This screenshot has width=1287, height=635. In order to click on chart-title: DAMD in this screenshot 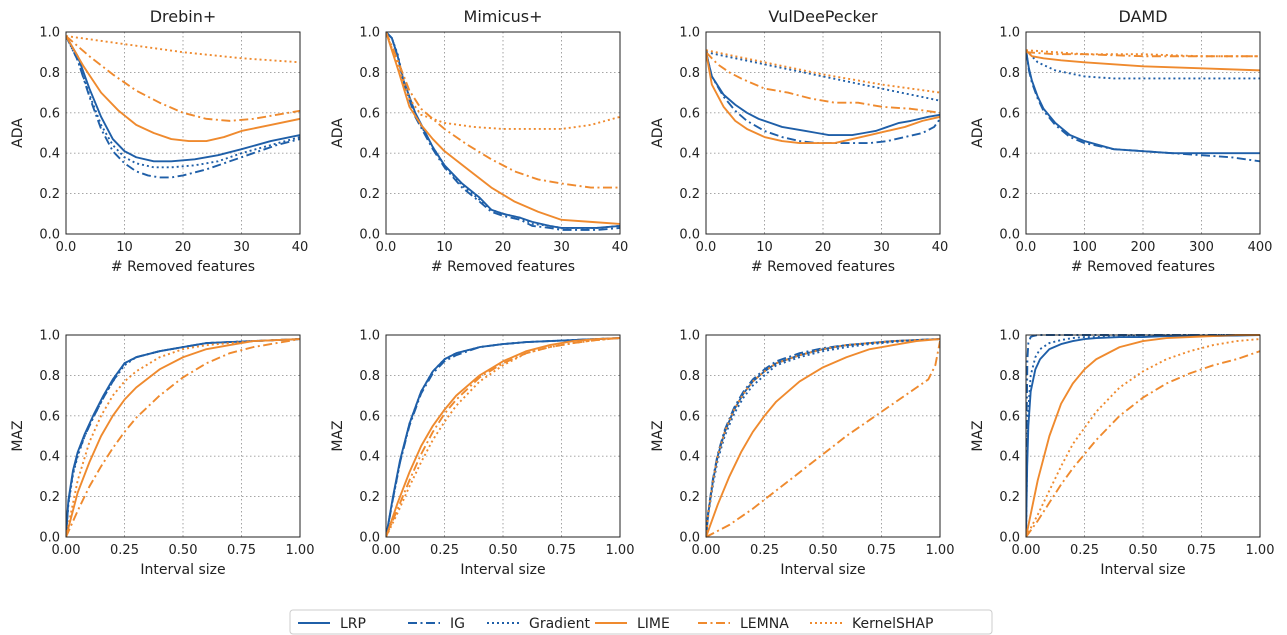, I will do `click(1142, 16)`.